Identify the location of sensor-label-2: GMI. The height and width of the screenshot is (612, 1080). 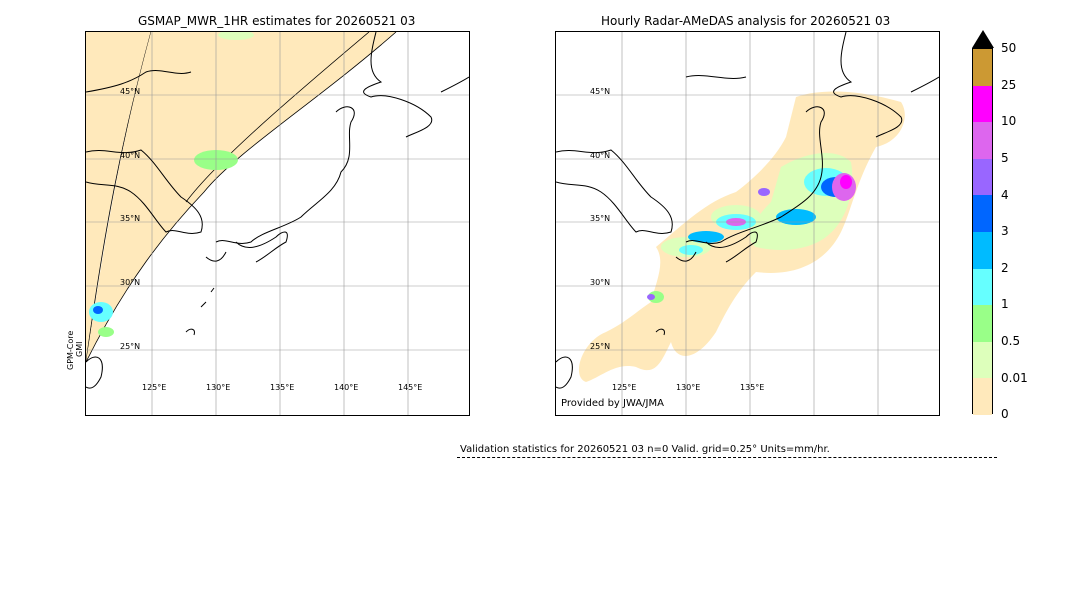
(79, 349).